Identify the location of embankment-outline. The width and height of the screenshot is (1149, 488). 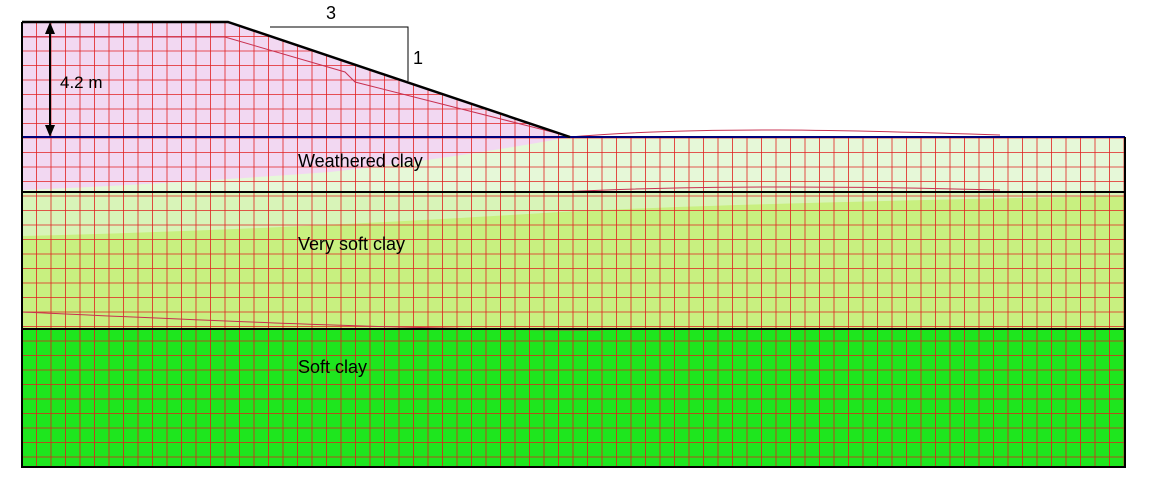
(296, 79).